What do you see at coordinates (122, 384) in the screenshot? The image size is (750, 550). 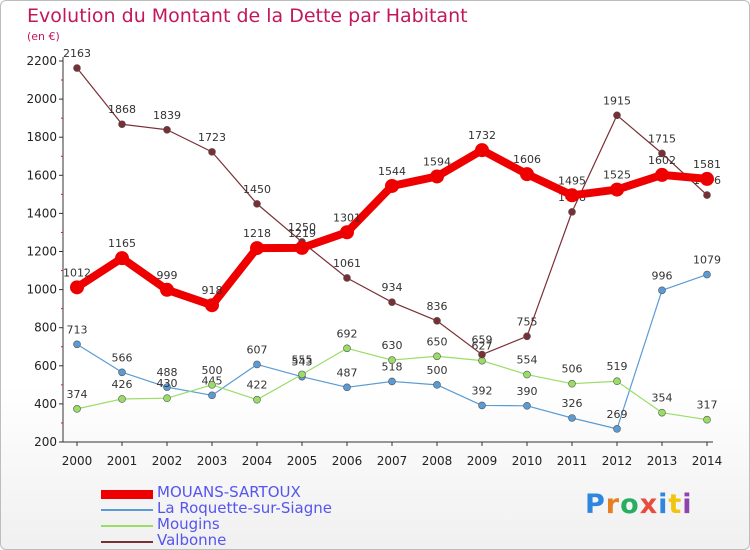 I see `data-label: 426` at bounding box center [122, 384].